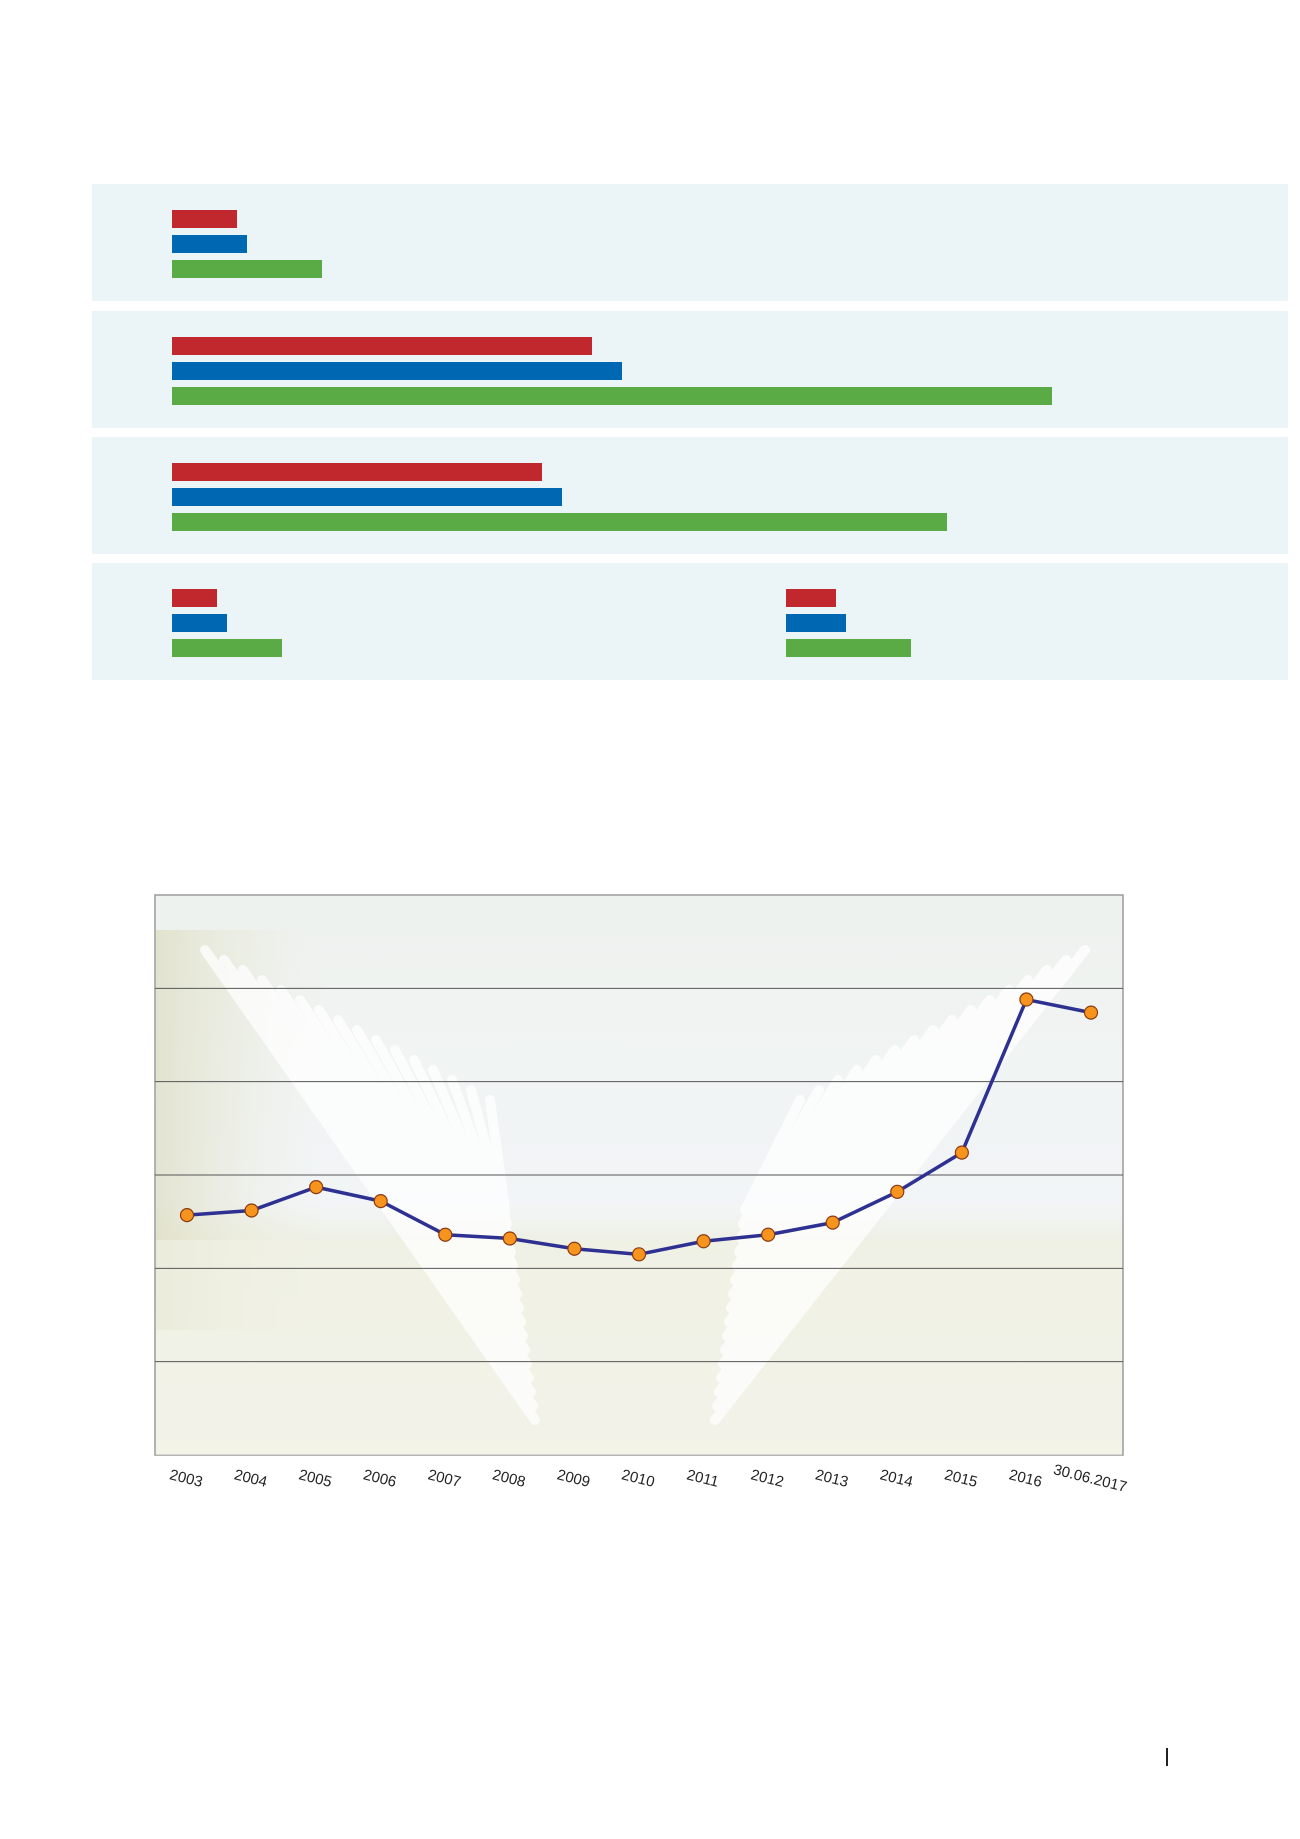  Describe the element at coordinates (509, 1478) in the screenshot. I see `x-tick-label: 2008` at that location.